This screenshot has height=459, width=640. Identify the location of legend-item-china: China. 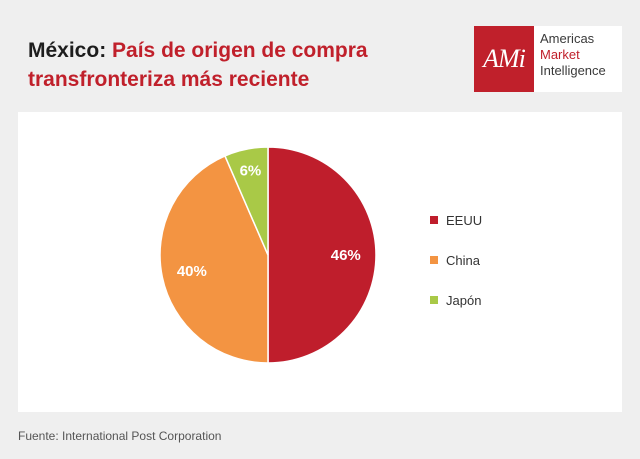
(456, 260).